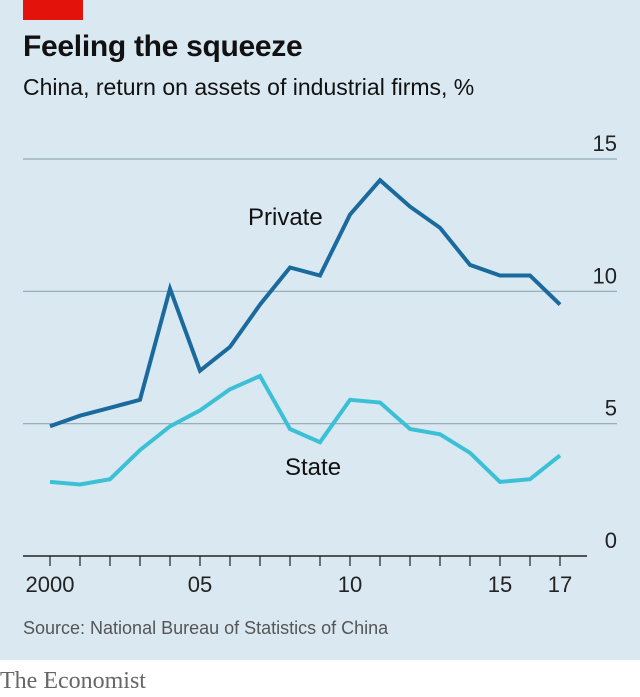 The image size is (640, 697). What do you see at coordinates (305, 576) in the screenshot?
I see `x-axis: 2000 05 10 15 17` at bounding box center [305, 576].